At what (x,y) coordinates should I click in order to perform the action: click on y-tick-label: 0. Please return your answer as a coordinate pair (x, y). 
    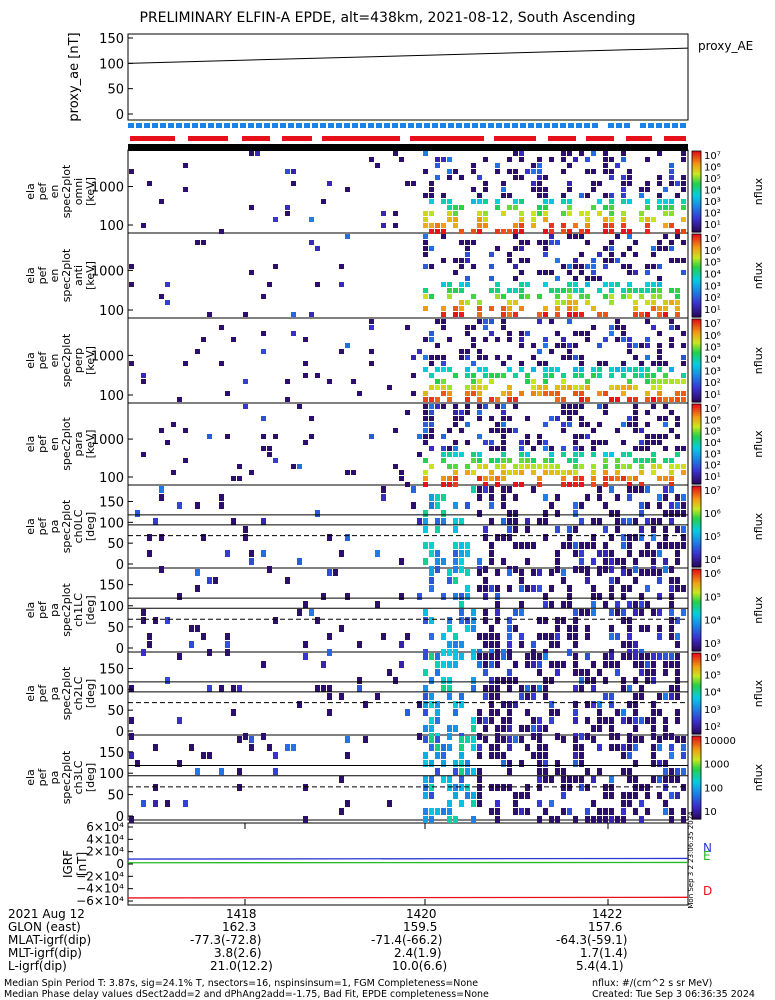
    Looking at the image, I should click on (120, 732).